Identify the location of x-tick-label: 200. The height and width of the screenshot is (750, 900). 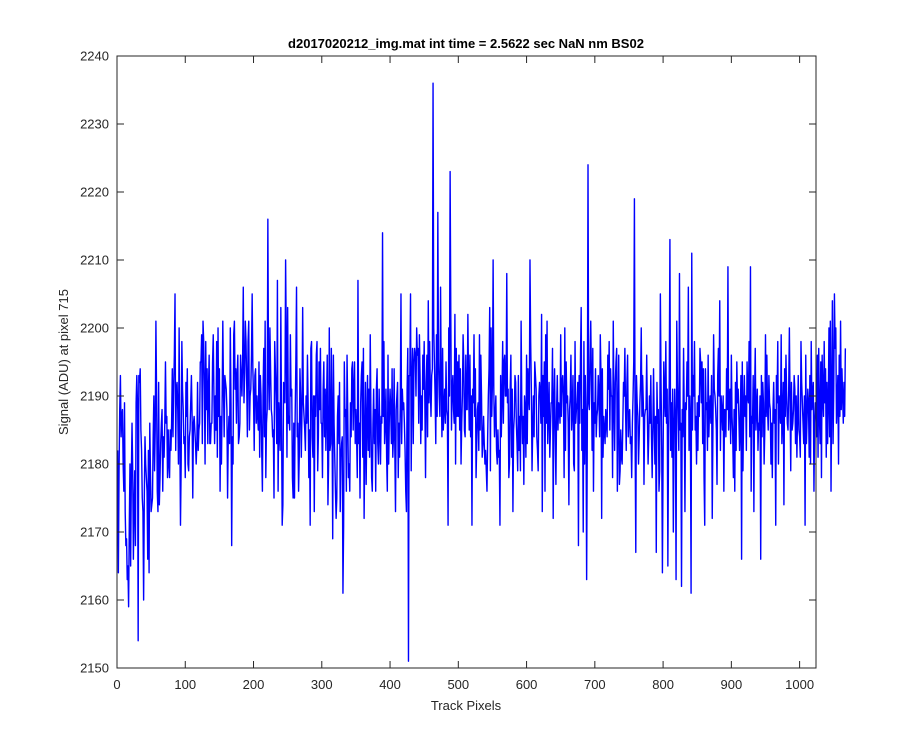
(254, 684).